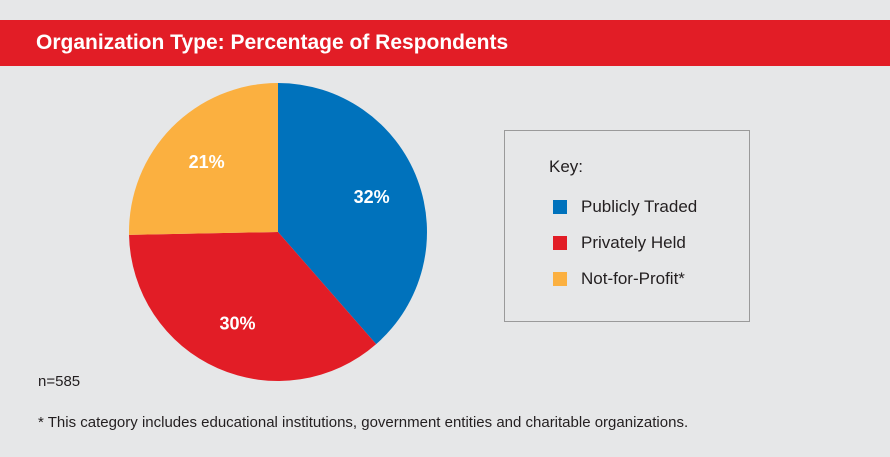  I want to click on pie-slice-publicly-traded, so click(352, 214).